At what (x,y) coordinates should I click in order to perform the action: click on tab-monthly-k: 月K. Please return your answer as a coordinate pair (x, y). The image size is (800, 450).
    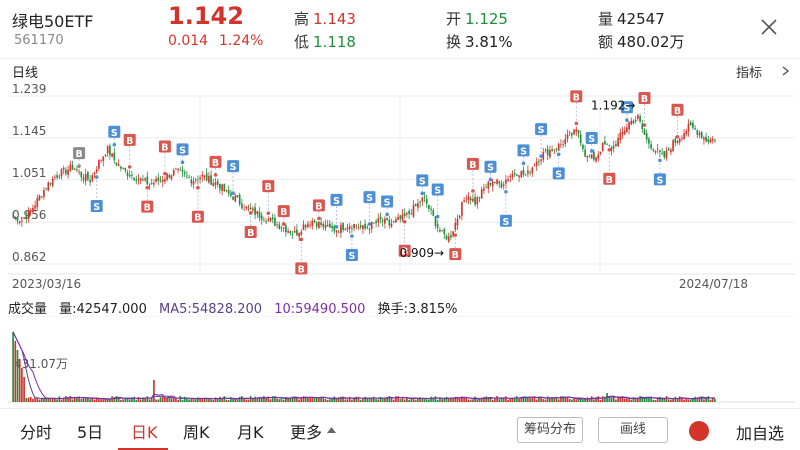
    Looking at the image, I should click on (250, 432).